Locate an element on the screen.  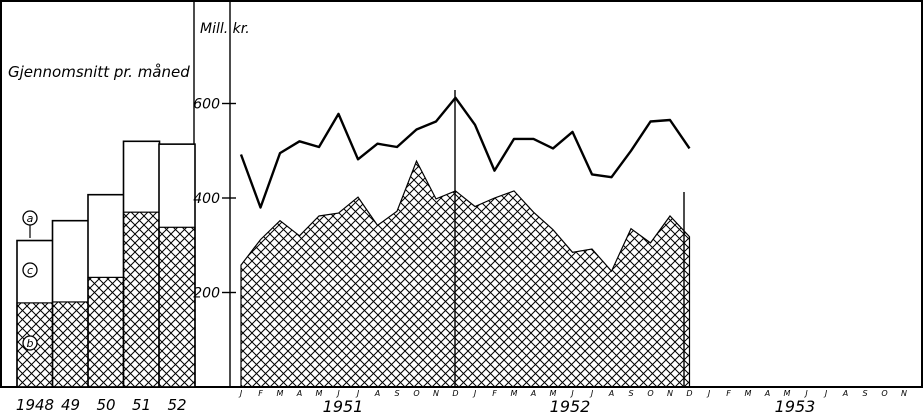
y-tick-label-400: 400 is located at coordinates (206, 199).